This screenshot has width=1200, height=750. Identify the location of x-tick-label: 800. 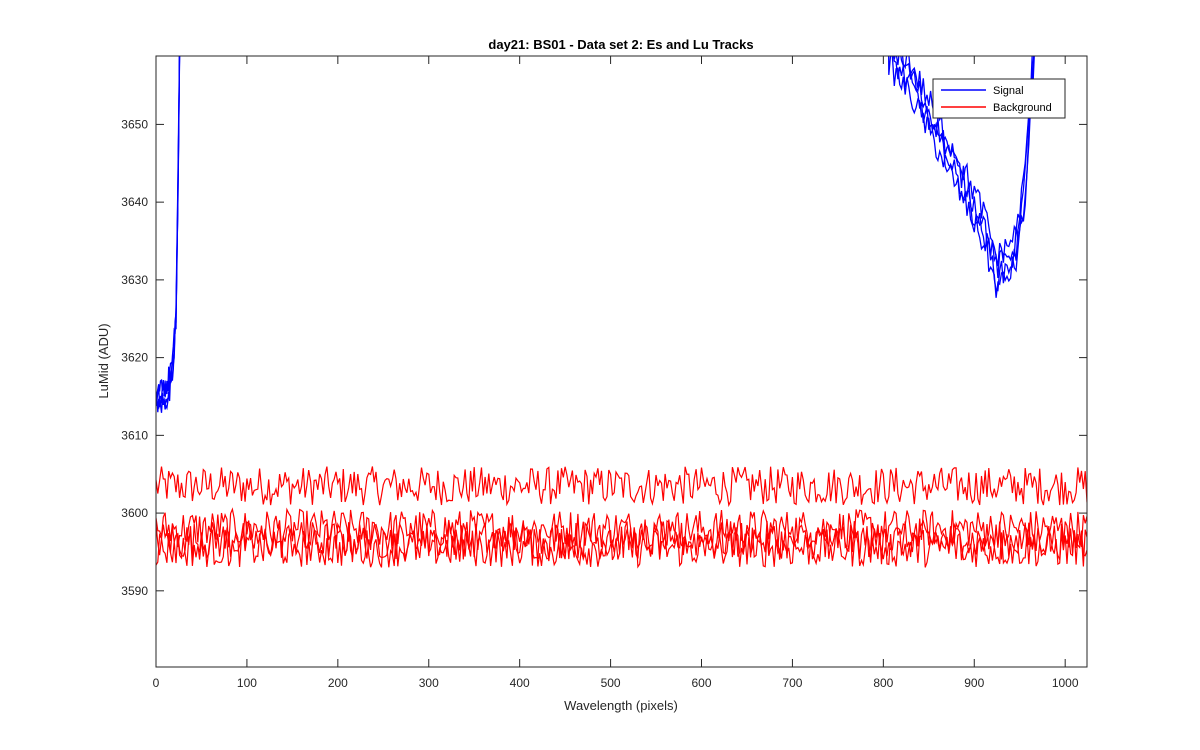
(883, 683).